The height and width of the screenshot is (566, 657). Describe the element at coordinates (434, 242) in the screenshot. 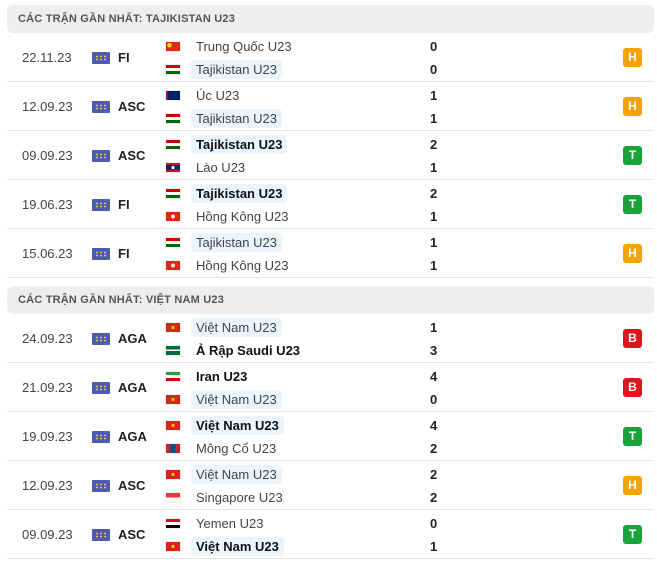

I see `home-score: 1` at that location.